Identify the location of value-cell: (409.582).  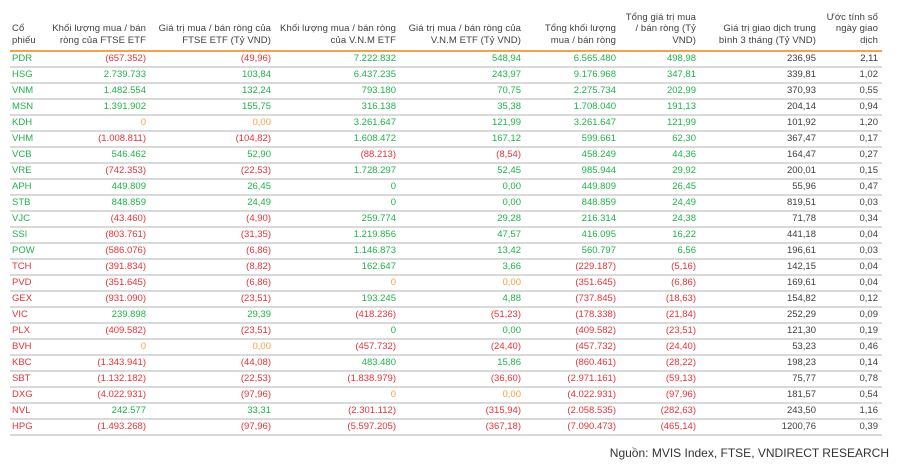
(100, 331).